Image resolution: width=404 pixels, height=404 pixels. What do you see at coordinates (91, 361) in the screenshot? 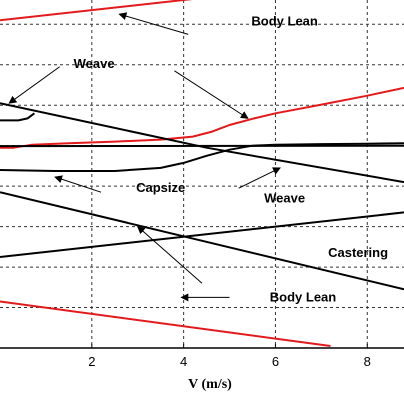
I see `x-tick-label: 2` at bounding box center [91, 361].